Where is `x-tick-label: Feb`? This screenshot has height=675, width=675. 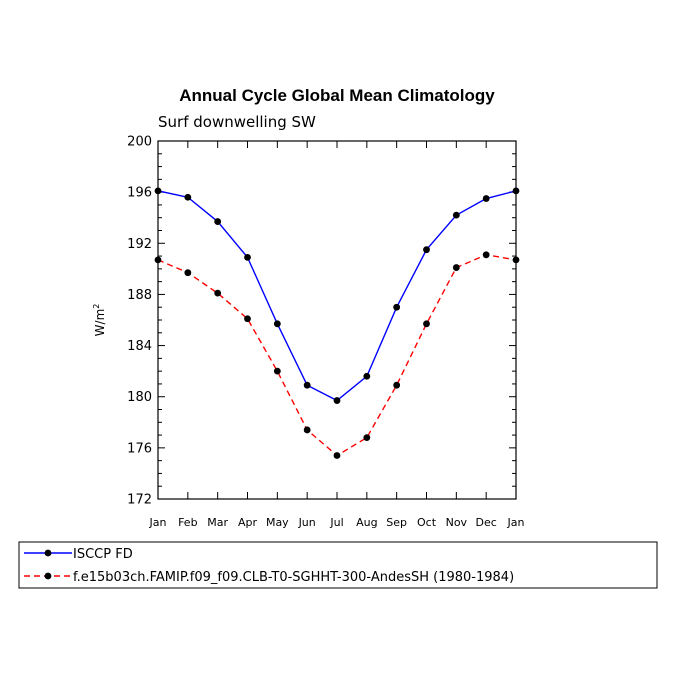
x-tick-label: Feb is located at coordinates (187, 522).